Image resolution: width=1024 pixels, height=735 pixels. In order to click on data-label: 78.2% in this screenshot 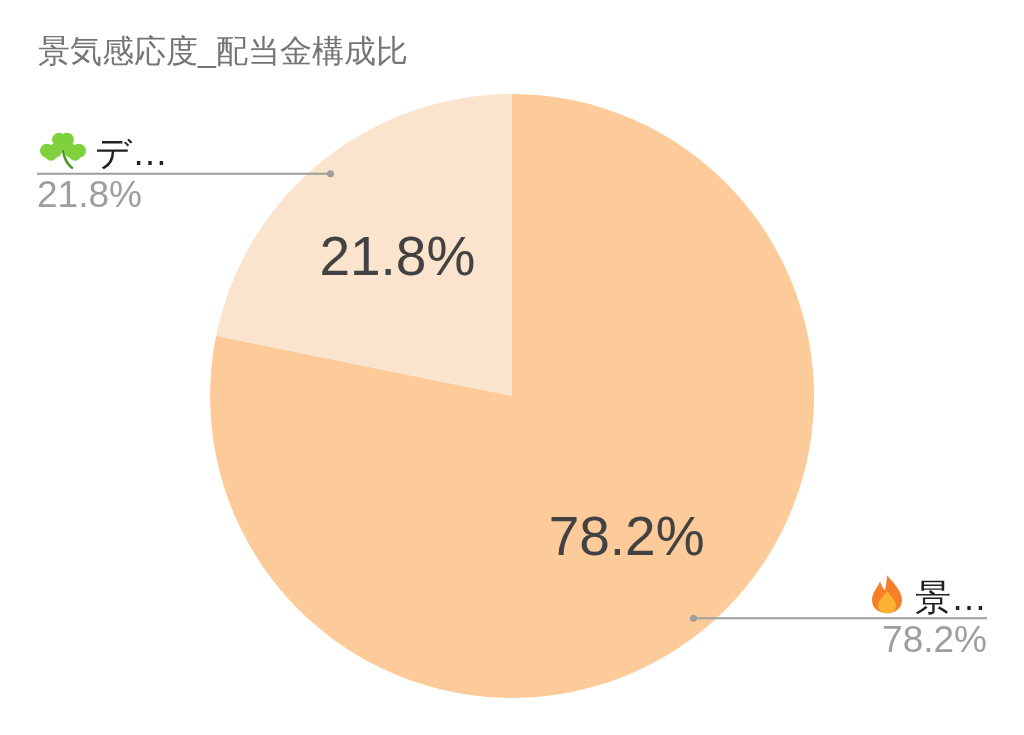, I will do `click(626, 536)`.